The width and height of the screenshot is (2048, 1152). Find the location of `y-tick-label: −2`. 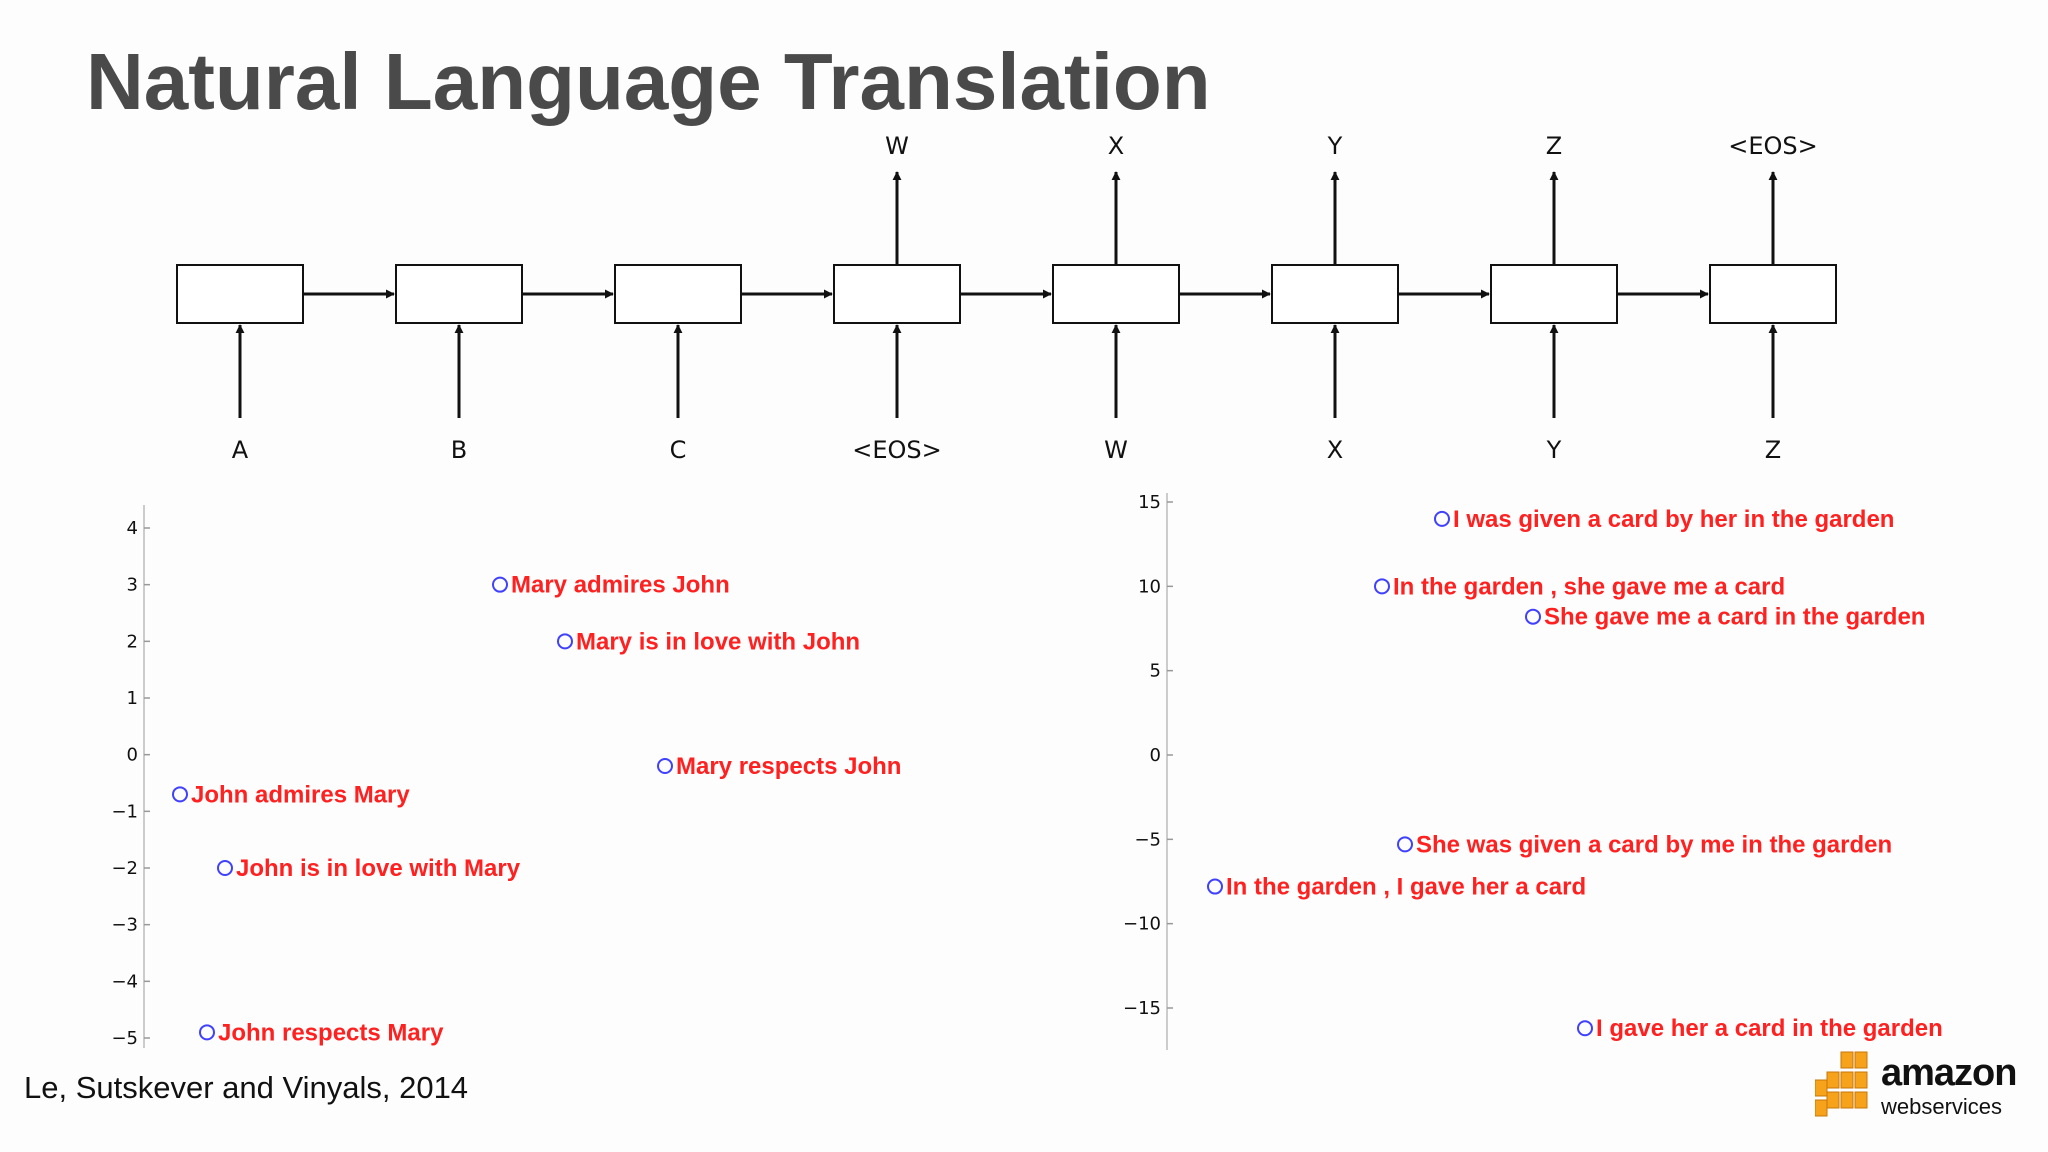

y-tick-label: −2 is located at coordinates (124, 868).